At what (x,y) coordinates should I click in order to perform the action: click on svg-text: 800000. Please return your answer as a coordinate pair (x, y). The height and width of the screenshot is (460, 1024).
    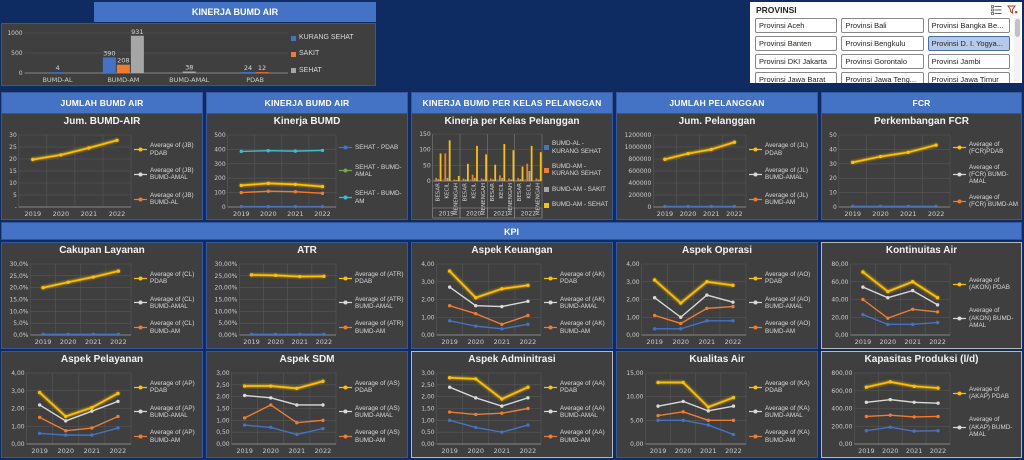
    Looking at the image, I should click on (639, 159).